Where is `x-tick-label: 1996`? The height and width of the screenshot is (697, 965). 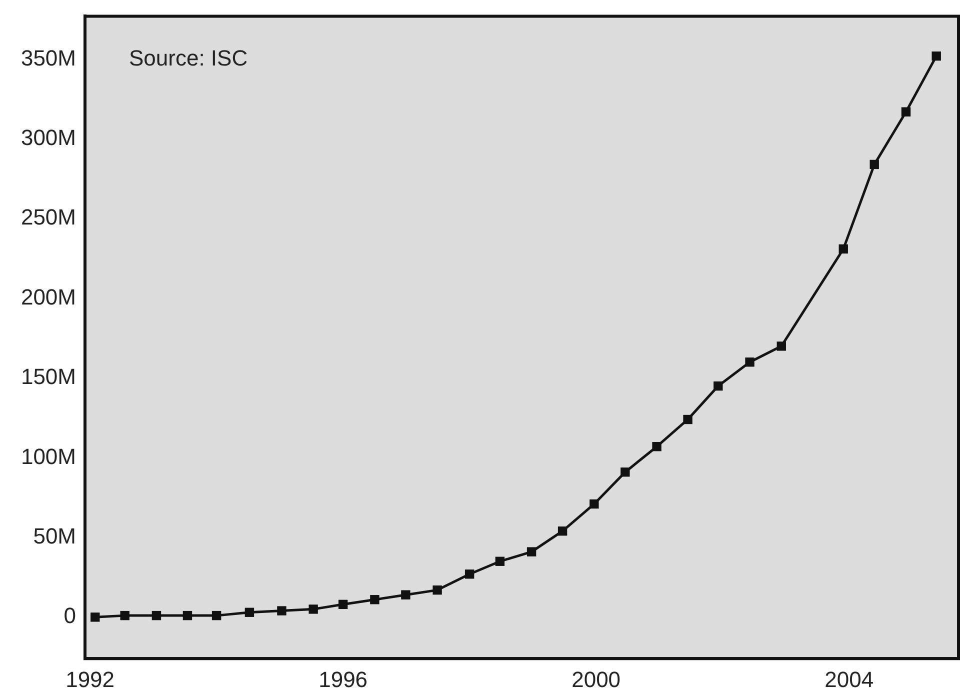 x-tick-label: 1996 is located at coordinates (343, 679).